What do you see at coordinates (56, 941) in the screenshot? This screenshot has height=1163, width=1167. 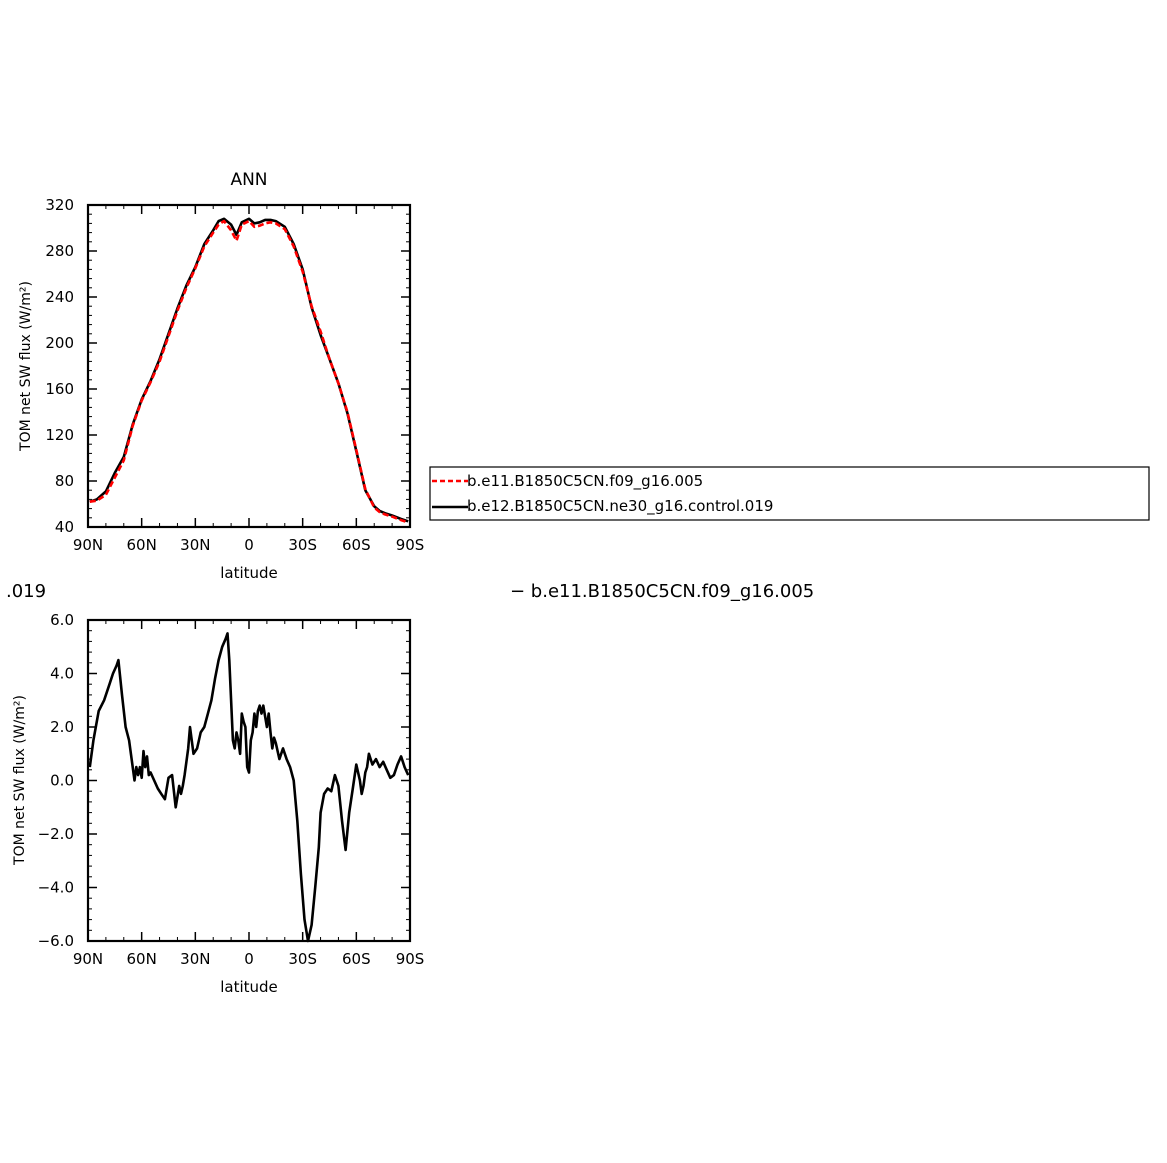 I see `y-tick-label: −6.0` at bounding box center [56, 941].